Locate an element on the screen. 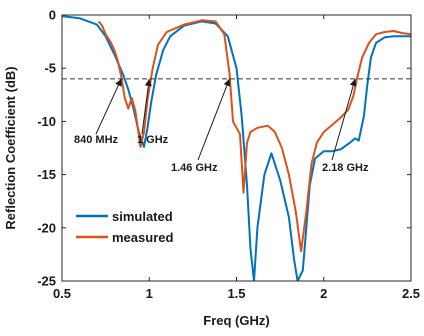 The image size is (424, 336). y-tick-label: -5 is located at coordinates (50, 68).